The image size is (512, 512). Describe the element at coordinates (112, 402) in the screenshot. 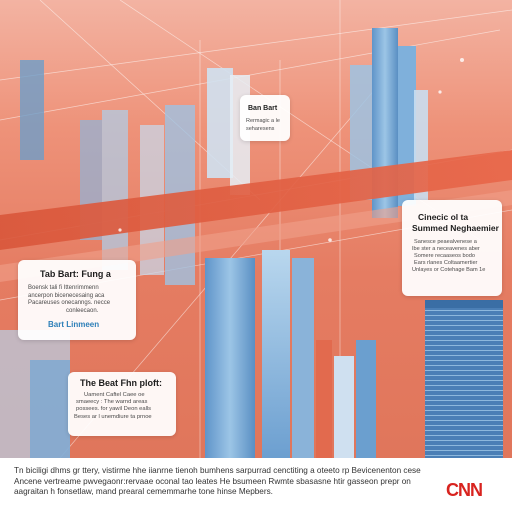

I see `bottom-card-line-2: smaeecy : The warnd areas` at that location.